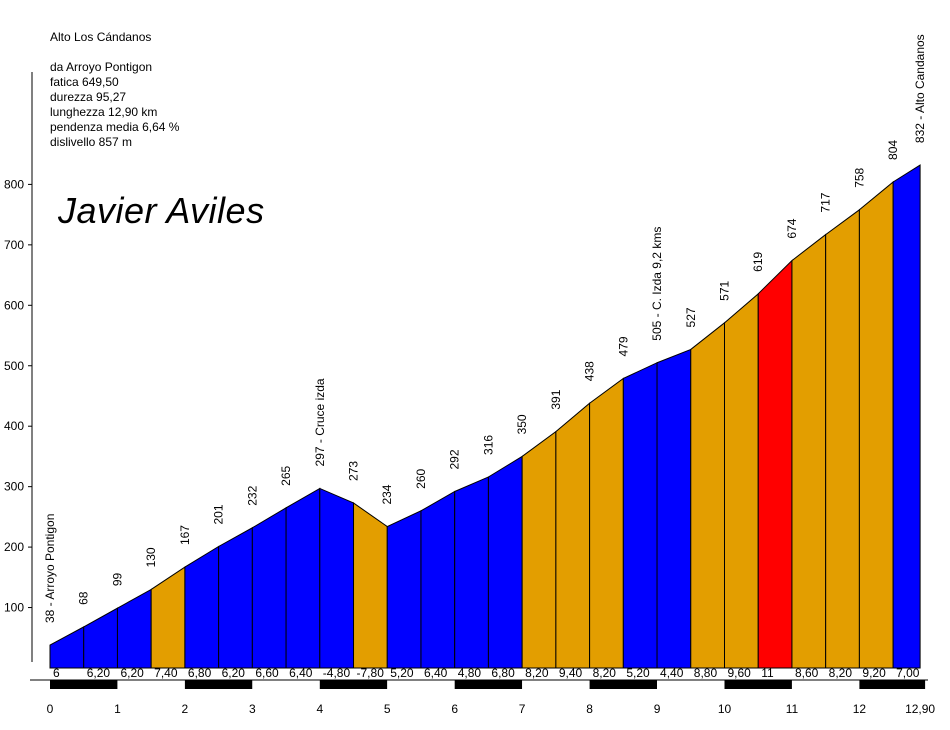 The width and height of the screenshot is (950, 730). I want to click on x-tick-label: 6, so click(454, 709).